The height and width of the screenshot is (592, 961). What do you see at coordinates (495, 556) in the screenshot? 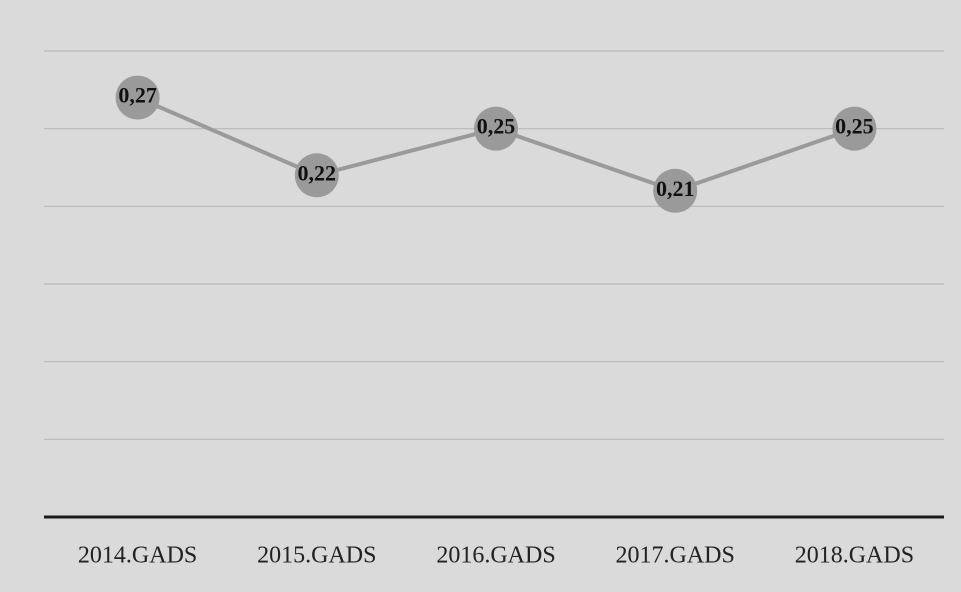
I see `x-tick-label: 2016.GADS` at bounding box center [495, 556].